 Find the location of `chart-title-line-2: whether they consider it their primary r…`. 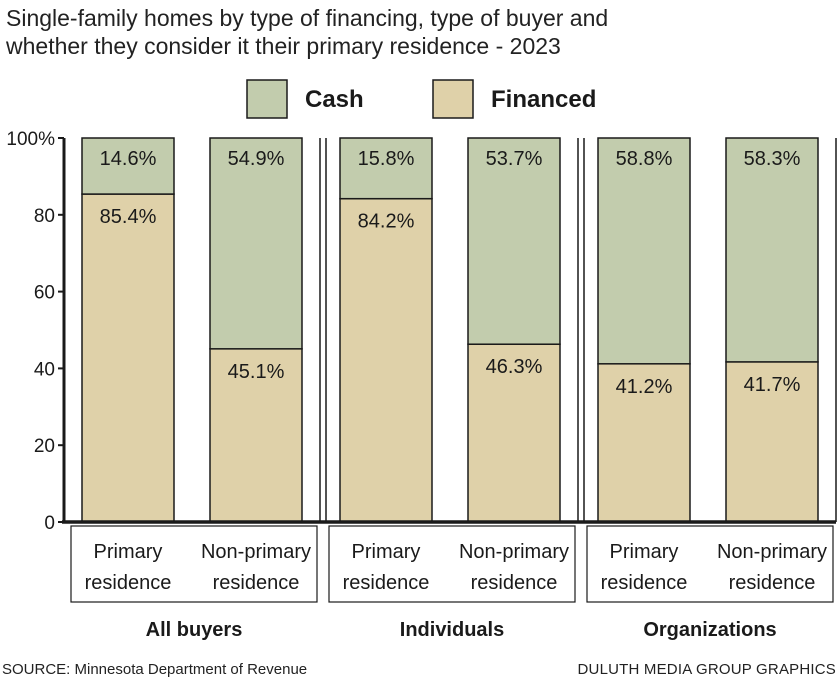

chart-title-line-2: whether they consider it their primary r… is located at coordinates (283, 46).